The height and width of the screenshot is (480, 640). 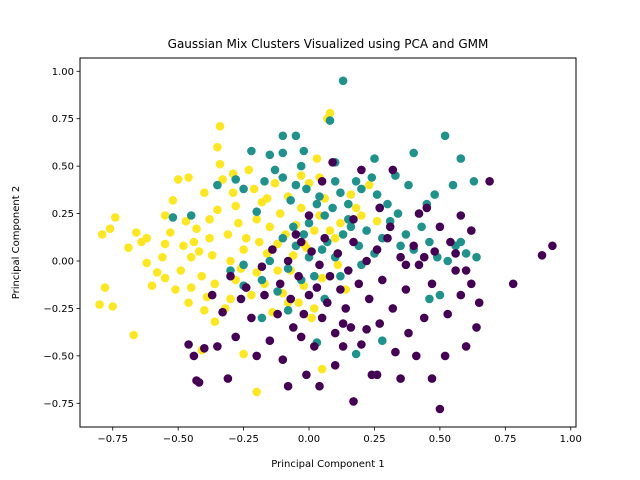 I want to click on x-tick-label: 1.00, so click(x=571, y=439).